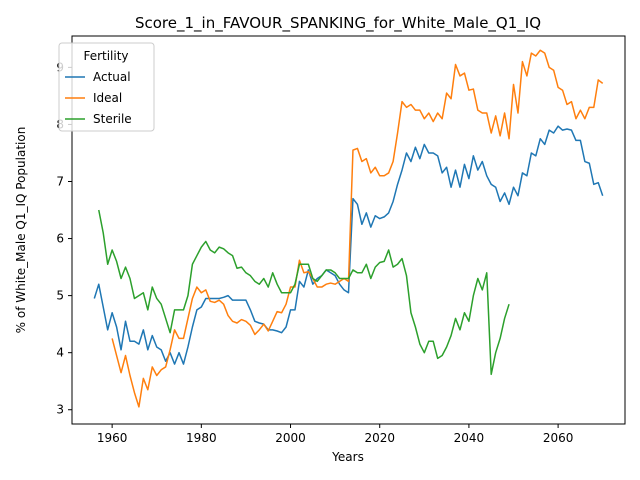  What do you see at coordinates (112, 438) in the screenshot?
I see `x-tick-label: 1960` at bounding box center [112, 438].